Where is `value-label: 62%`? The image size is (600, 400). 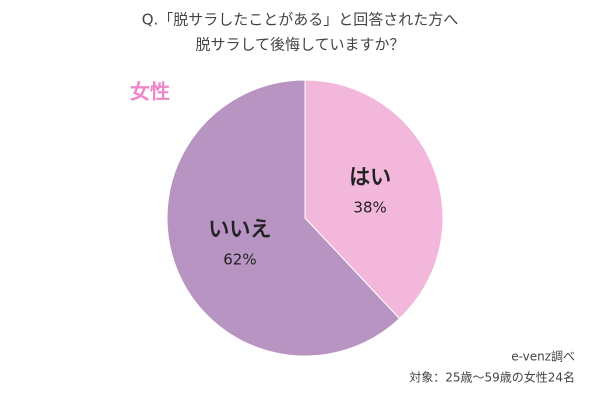 value-label: 62% is located at coordinates (239, 259).